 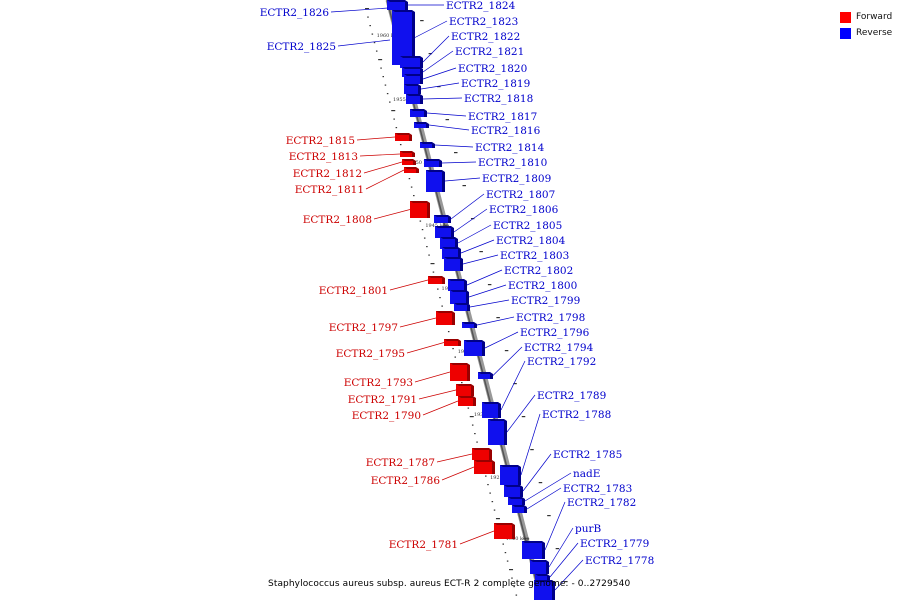 I want to click on gene-label-forward: ECTR2_1787, so click(x=400, y=463).